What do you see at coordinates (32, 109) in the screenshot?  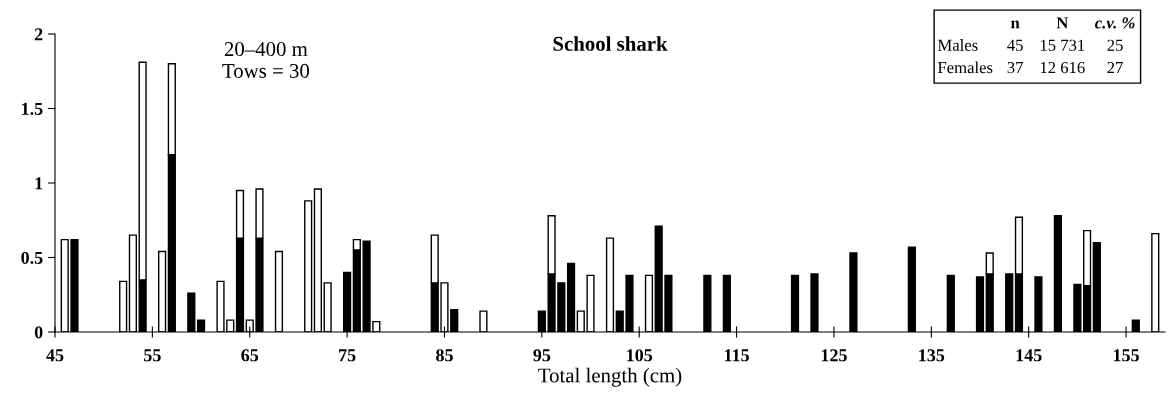 I see `y-tick-label: 1.5` at bounding box center [32, 109].